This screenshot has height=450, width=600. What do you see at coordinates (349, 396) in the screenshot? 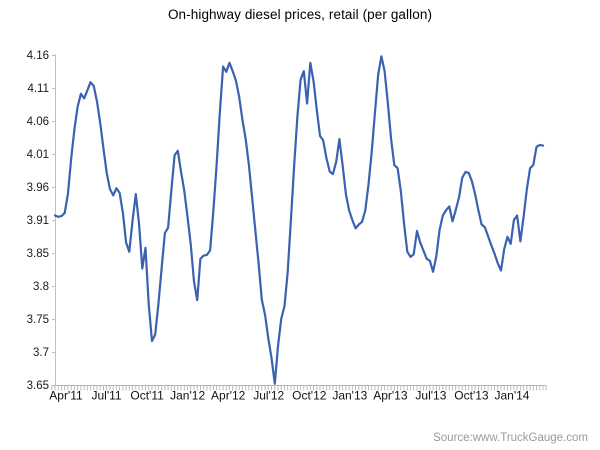
I see `x-axis-label: Jan'13` at bounding box center [349, 396].